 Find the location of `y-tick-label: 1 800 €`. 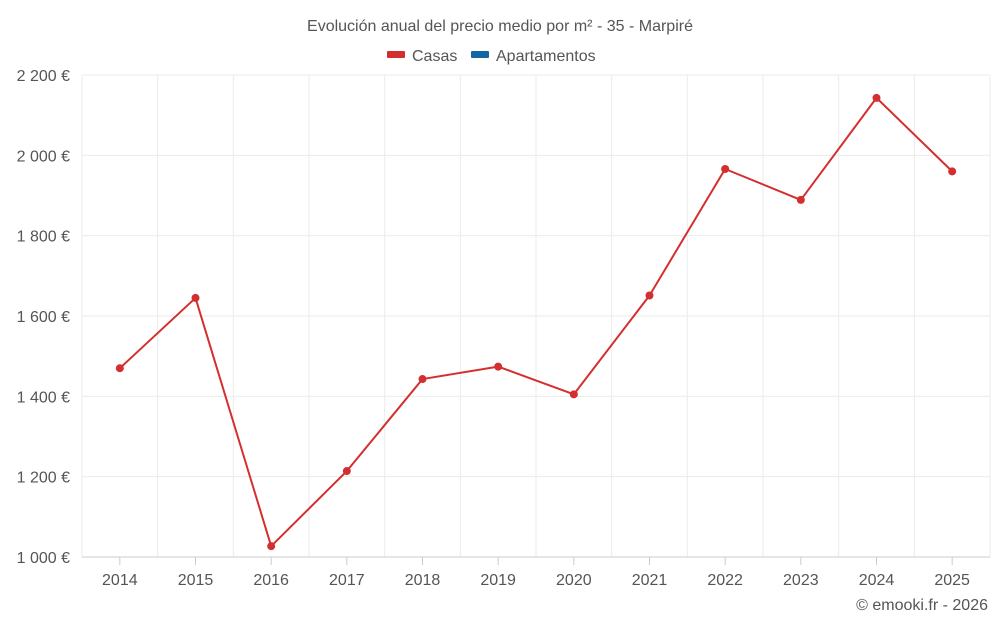

y-tick-label: 1 800 € is located at coordinates (43, 237).